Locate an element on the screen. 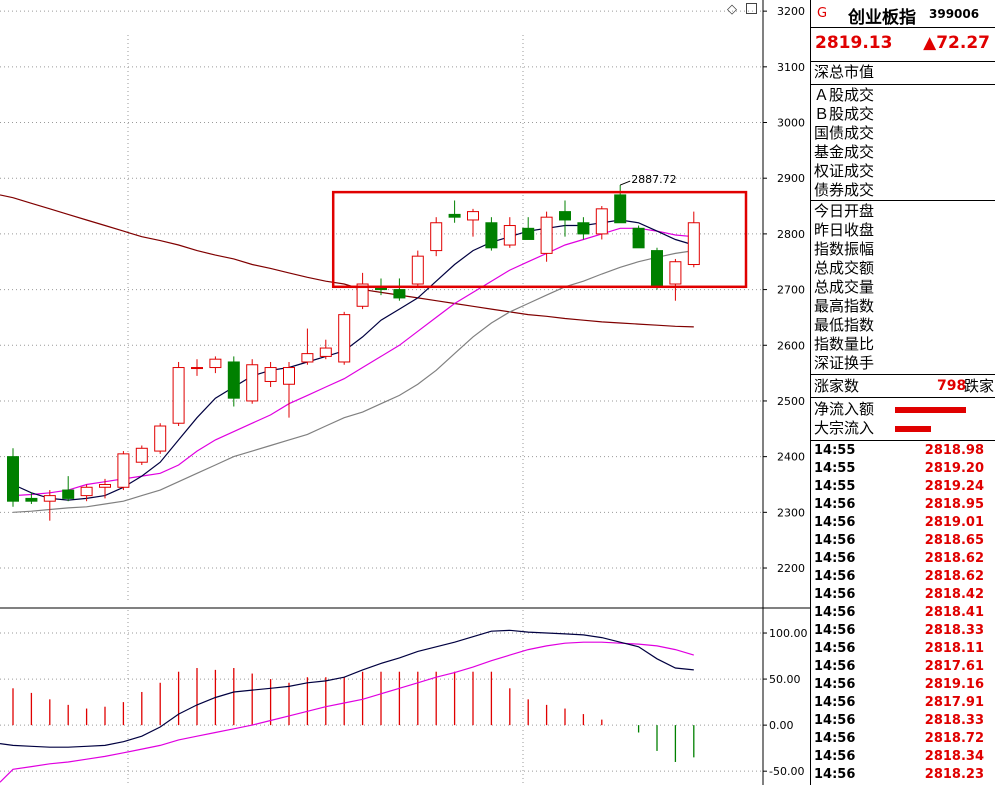 The width and height of the screenshot is (995, 785). diamond-icon: ◇ is located at coordinates (732, 9).